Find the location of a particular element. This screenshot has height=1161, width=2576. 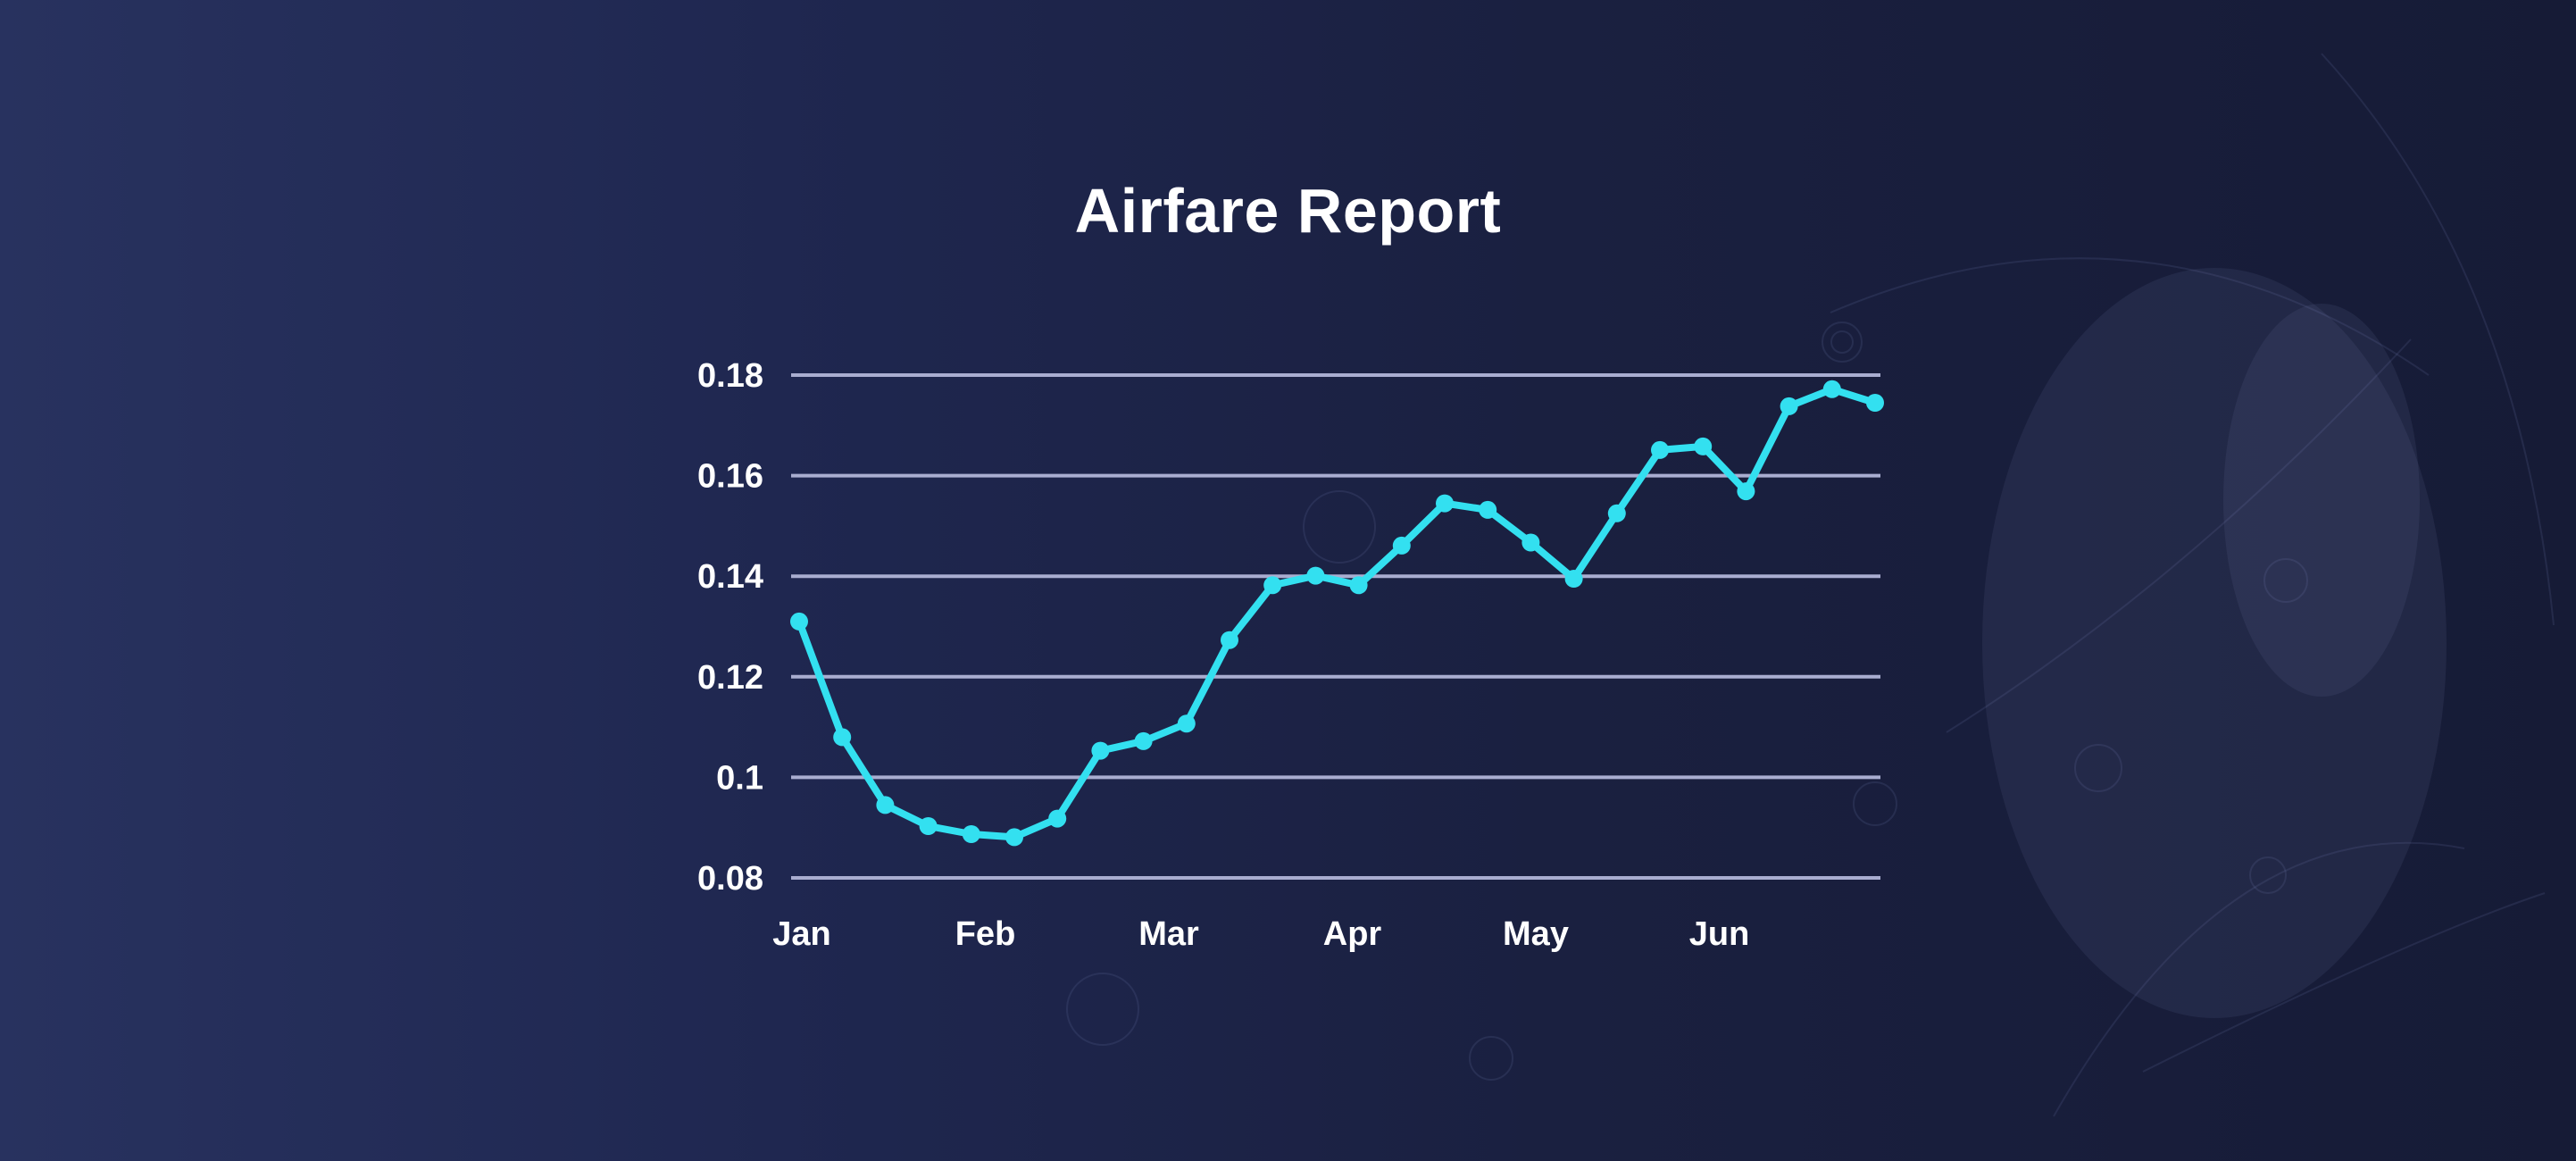

y-tick-label: 0.1 is located at coordinates (739, 778).